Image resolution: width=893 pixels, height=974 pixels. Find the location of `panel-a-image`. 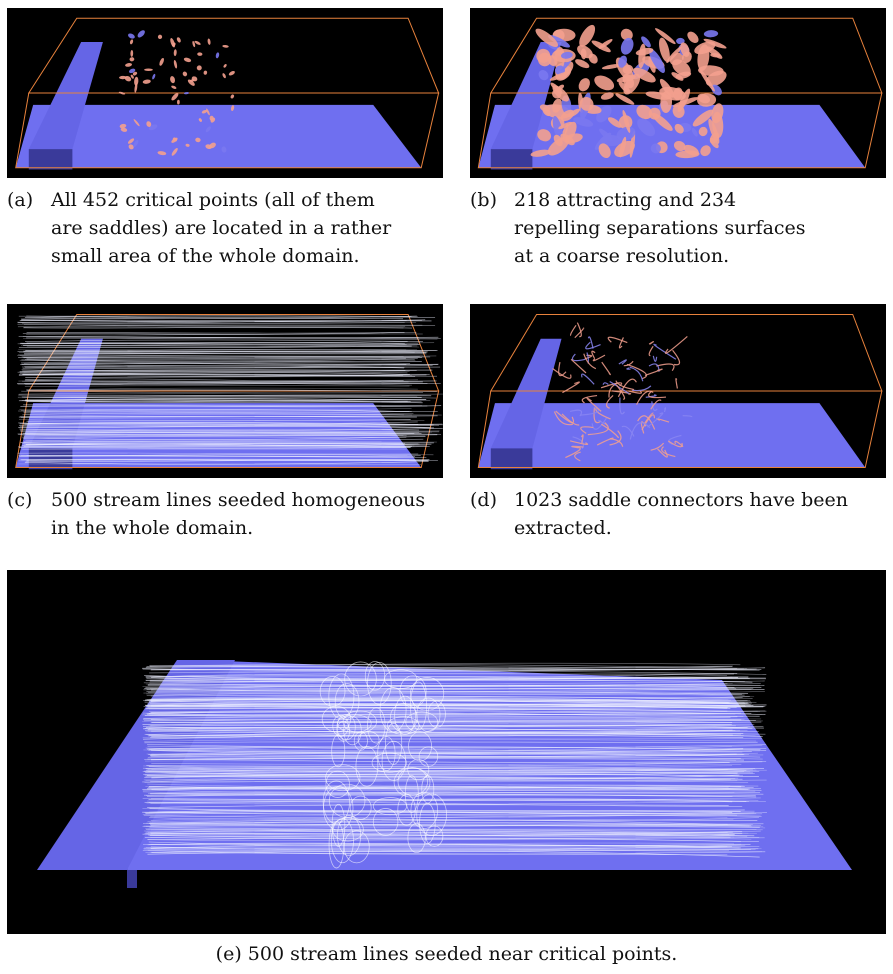

panel-a-image is located at coordinates (225, 93).